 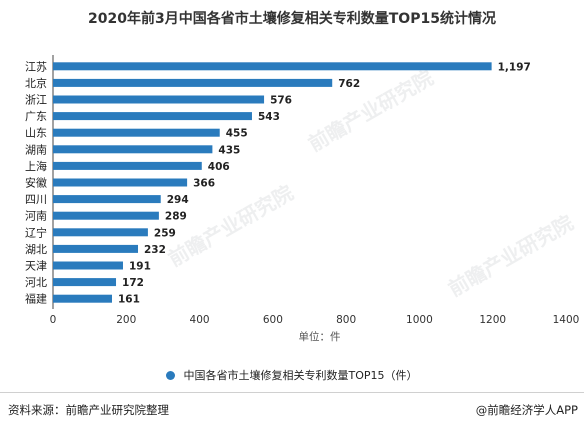 What do you see at coordinates (36, 83) in the screenshot?
I see `category-label: 北京` at bounding box center [36, 83].